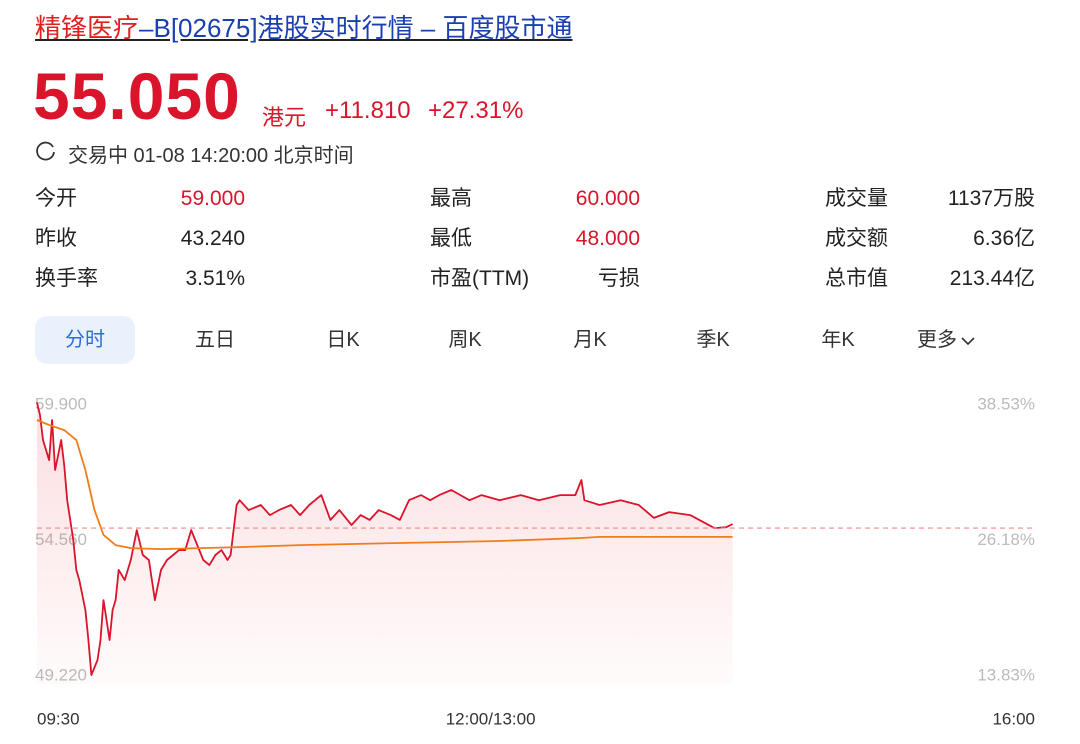 Image resolution: width=1080 pixels, height=744 pixels. I want to click on change: +11.810, so click(368, 110).